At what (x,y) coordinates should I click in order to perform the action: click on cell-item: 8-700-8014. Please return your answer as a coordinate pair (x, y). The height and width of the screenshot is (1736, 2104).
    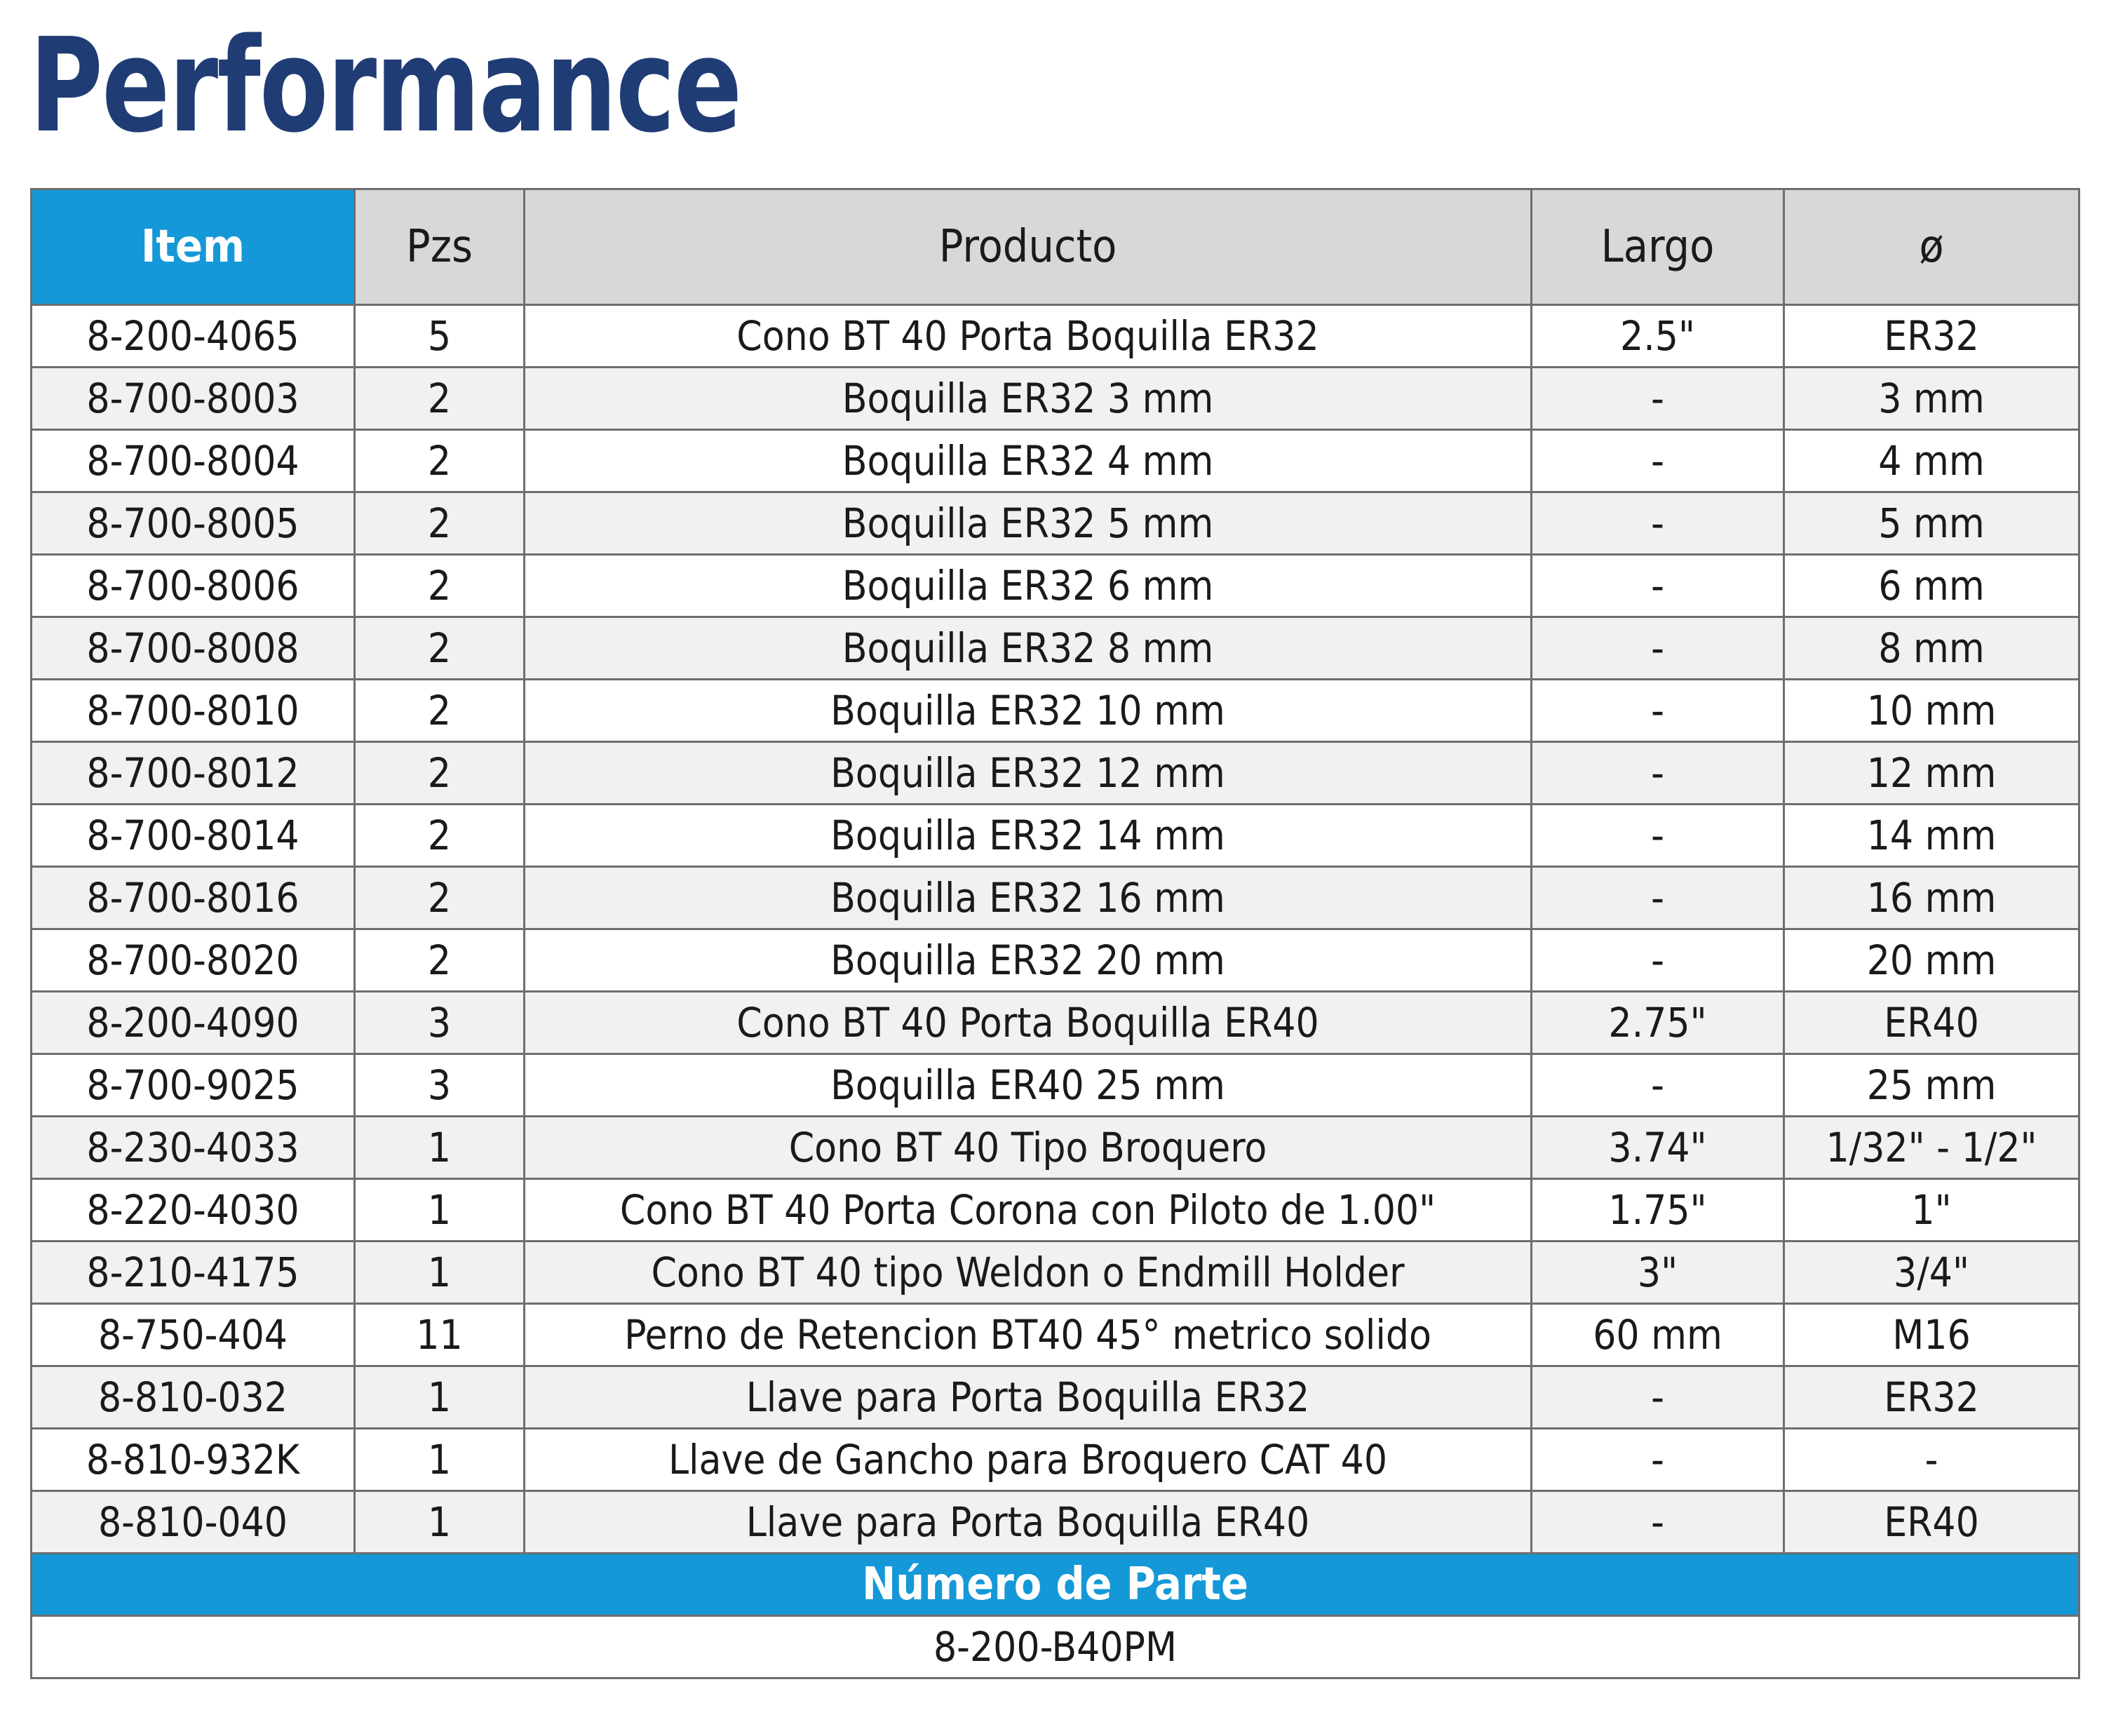
    Looking at the image, I should click on (193, 835).